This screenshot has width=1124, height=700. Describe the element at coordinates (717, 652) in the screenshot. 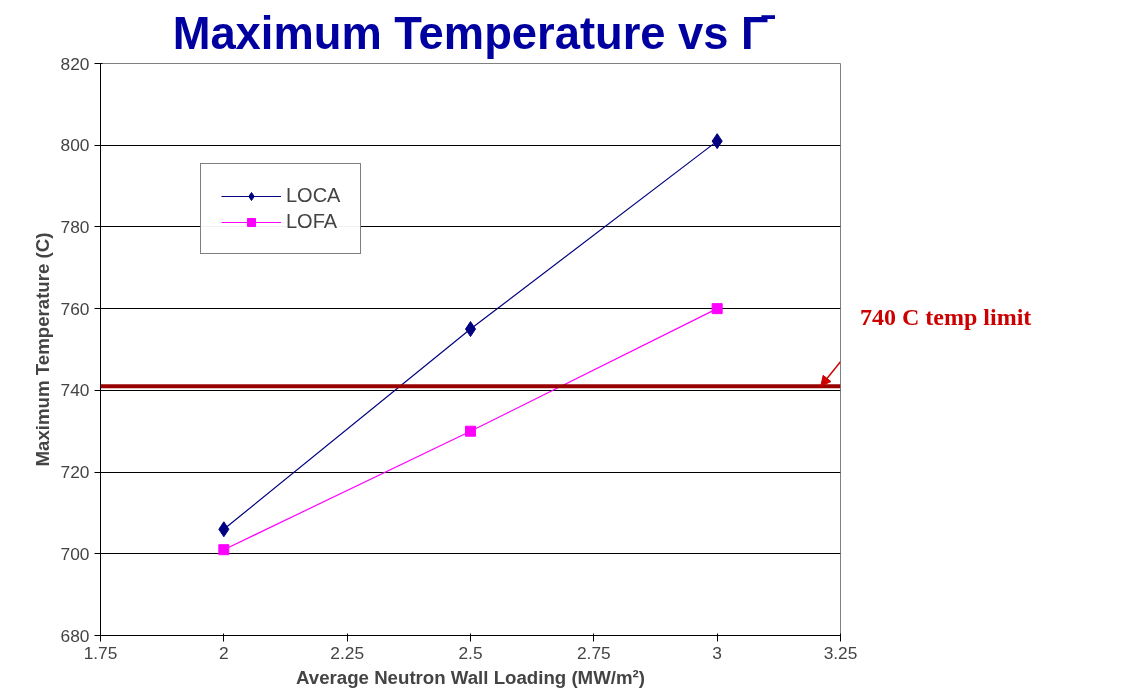

I see `x-tick-label: 3` at that location.